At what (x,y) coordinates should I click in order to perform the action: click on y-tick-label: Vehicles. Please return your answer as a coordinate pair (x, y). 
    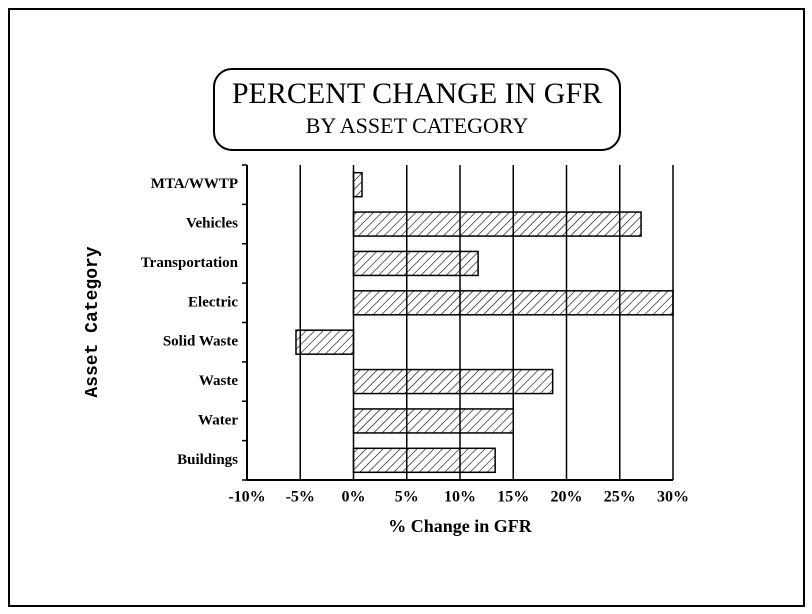
    Looking at the image, I should click on (212, 224).